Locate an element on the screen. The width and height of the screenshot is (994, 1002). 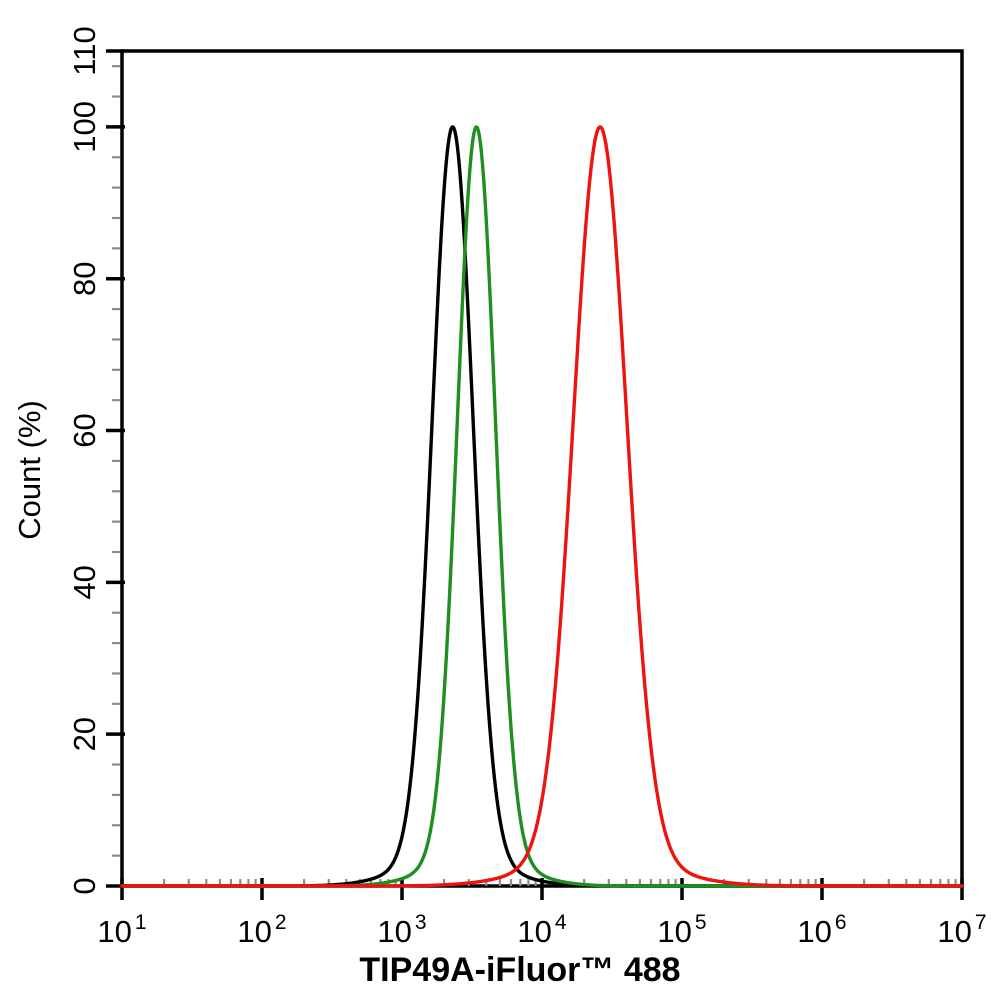
y-tick-label: 80 is located at coordinates (84, 278).